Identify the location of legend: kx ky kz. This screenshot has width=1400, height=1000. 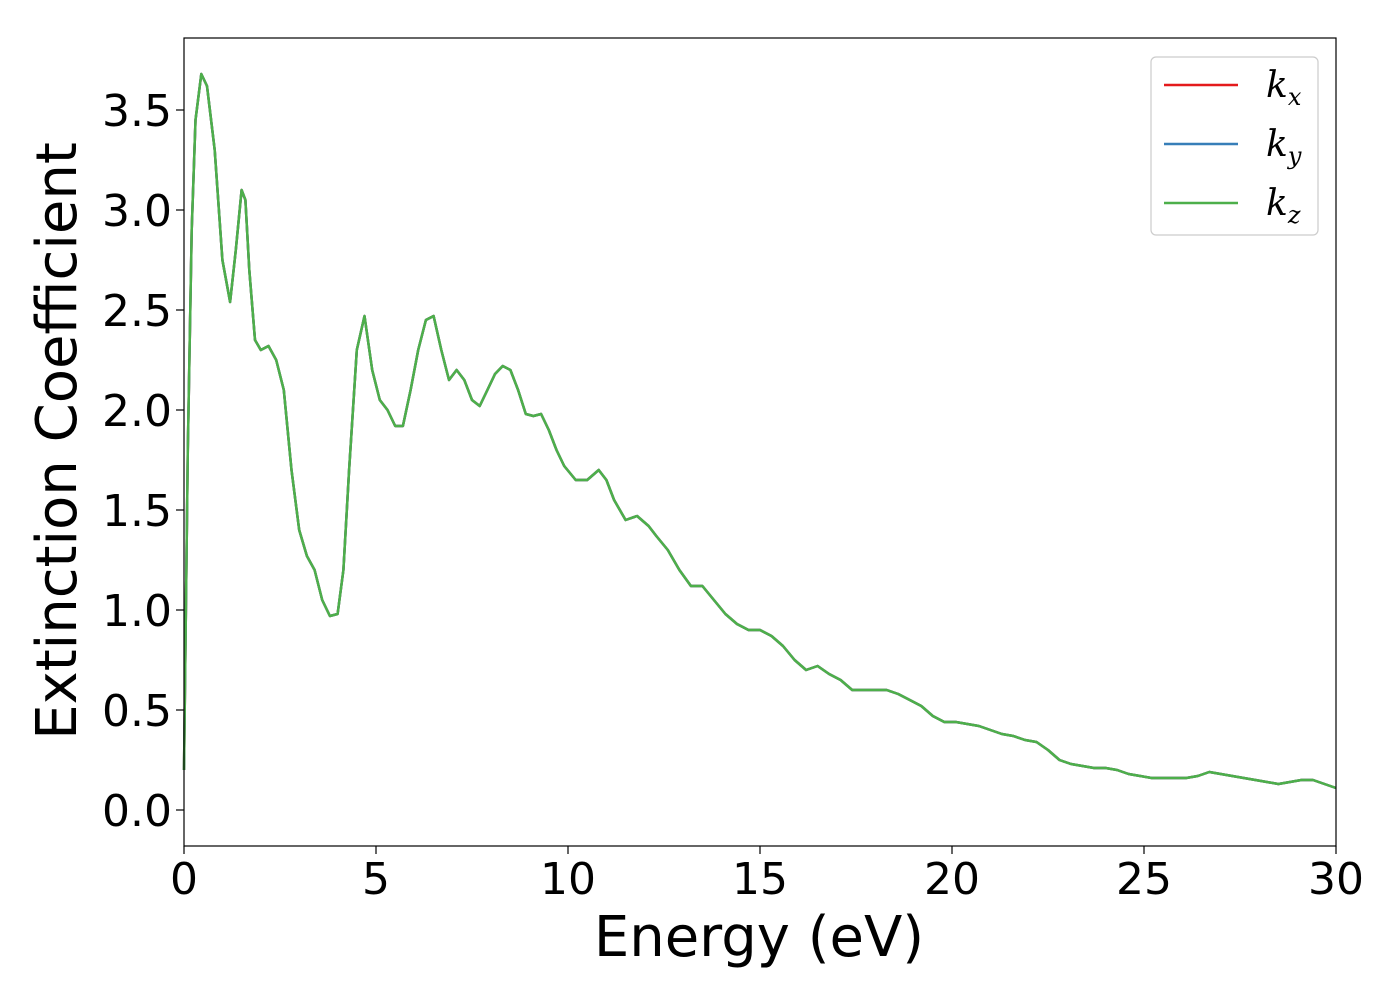
(1234, 146).